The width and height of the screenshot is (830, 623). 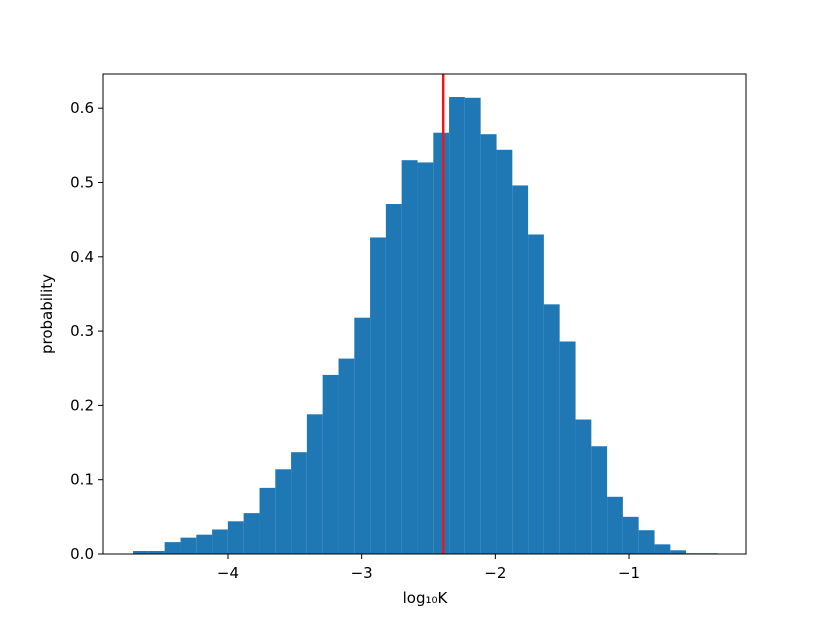 What do you see at coordinates (47, 314) in the screenshot?
I see `y-axis-label: probability` at bounding box center [47, 314].